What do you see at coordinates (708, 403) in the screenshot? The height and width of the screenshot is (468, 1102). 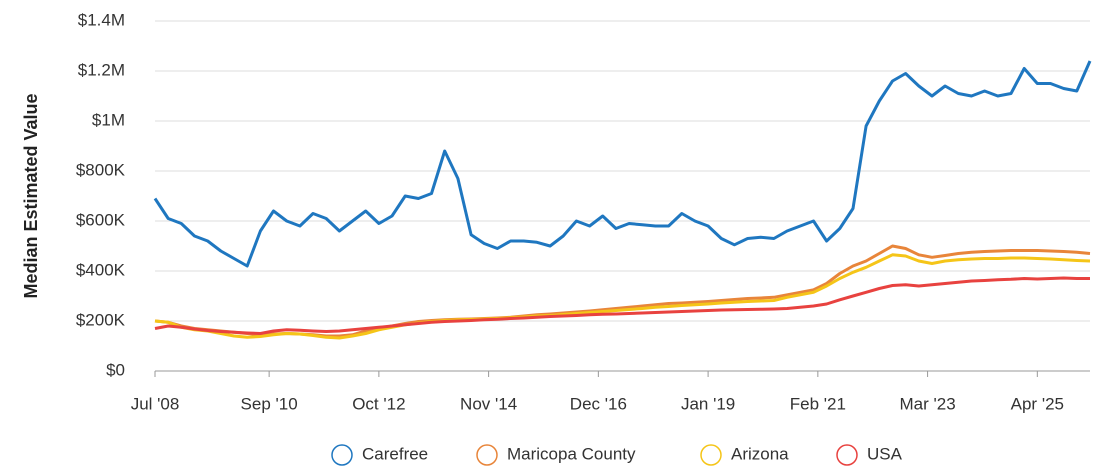 I see `x-tick-label: Jan '19` at bounding box center [708, 403].